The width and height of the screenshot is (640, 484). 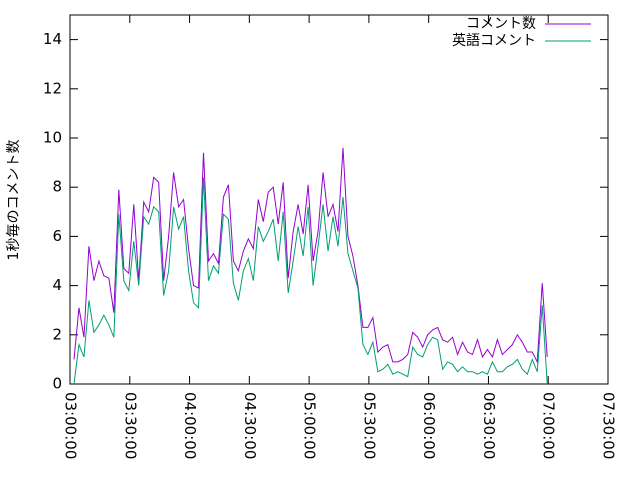 What do you see at coordinates (310, 425) in the screenshot?
I see `x-tick-label: 05:00:00` at bounding box center [310, 425].